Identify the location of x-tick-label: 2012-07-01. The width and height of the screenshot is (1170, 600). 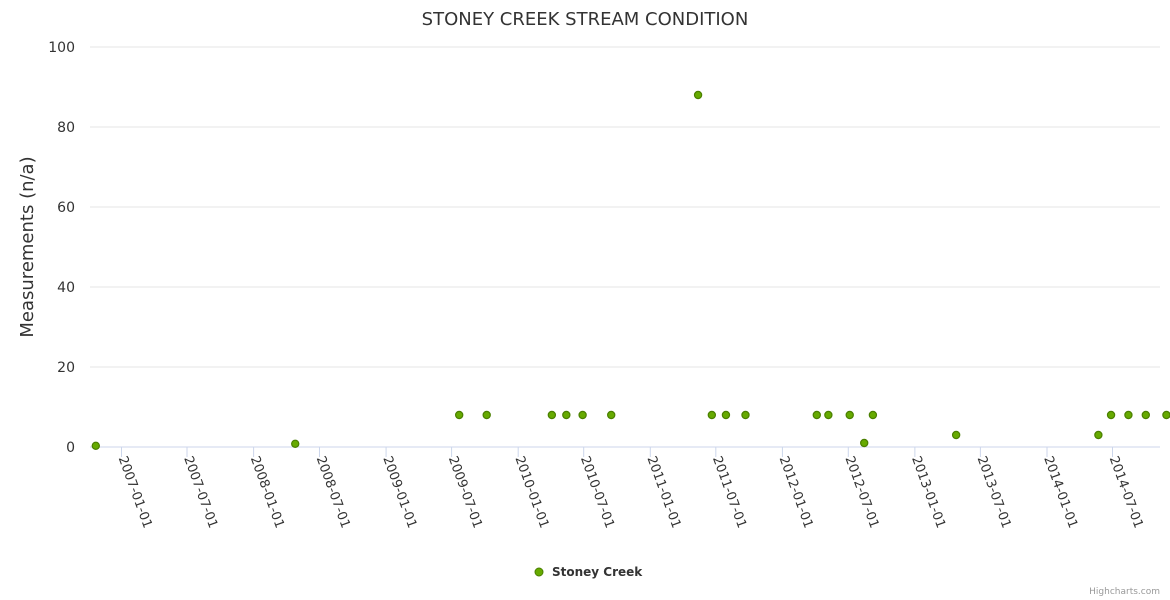
(862, 492).